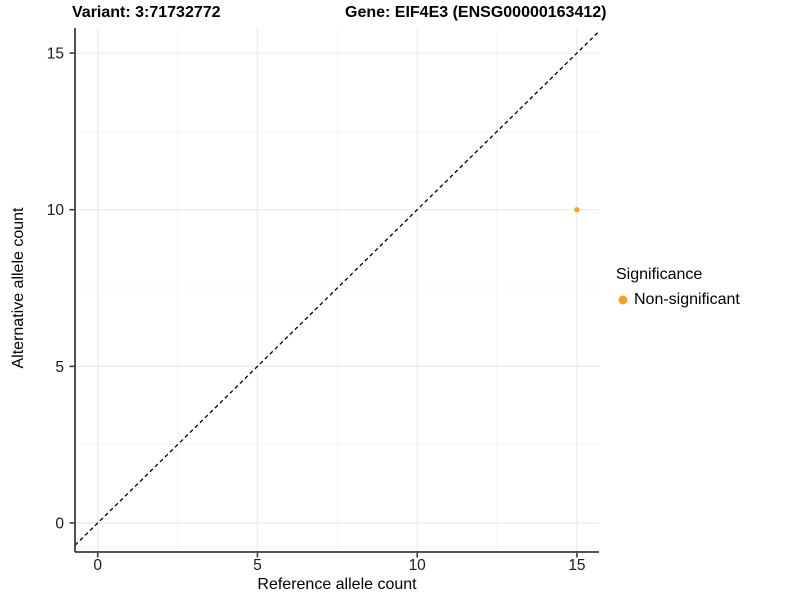 This screenshot has width=800, height=600. I want to click on variant-title: Variant: 3:71732772, so click(146, 12).